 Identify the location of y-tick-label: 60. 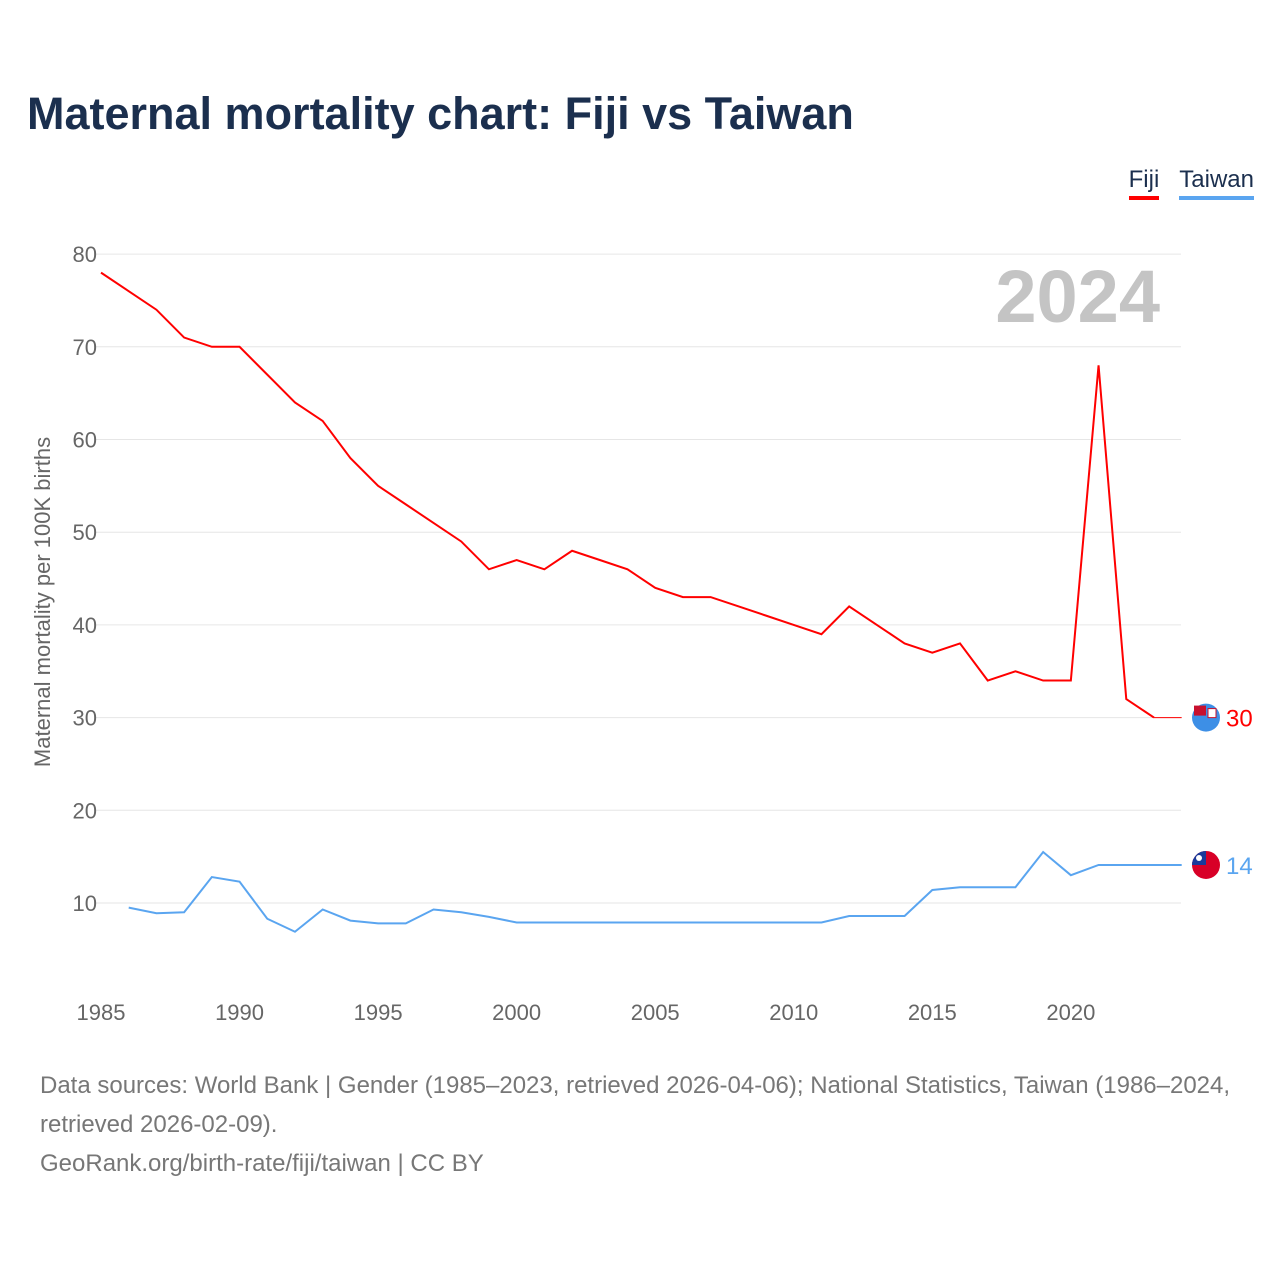
(85, 440).